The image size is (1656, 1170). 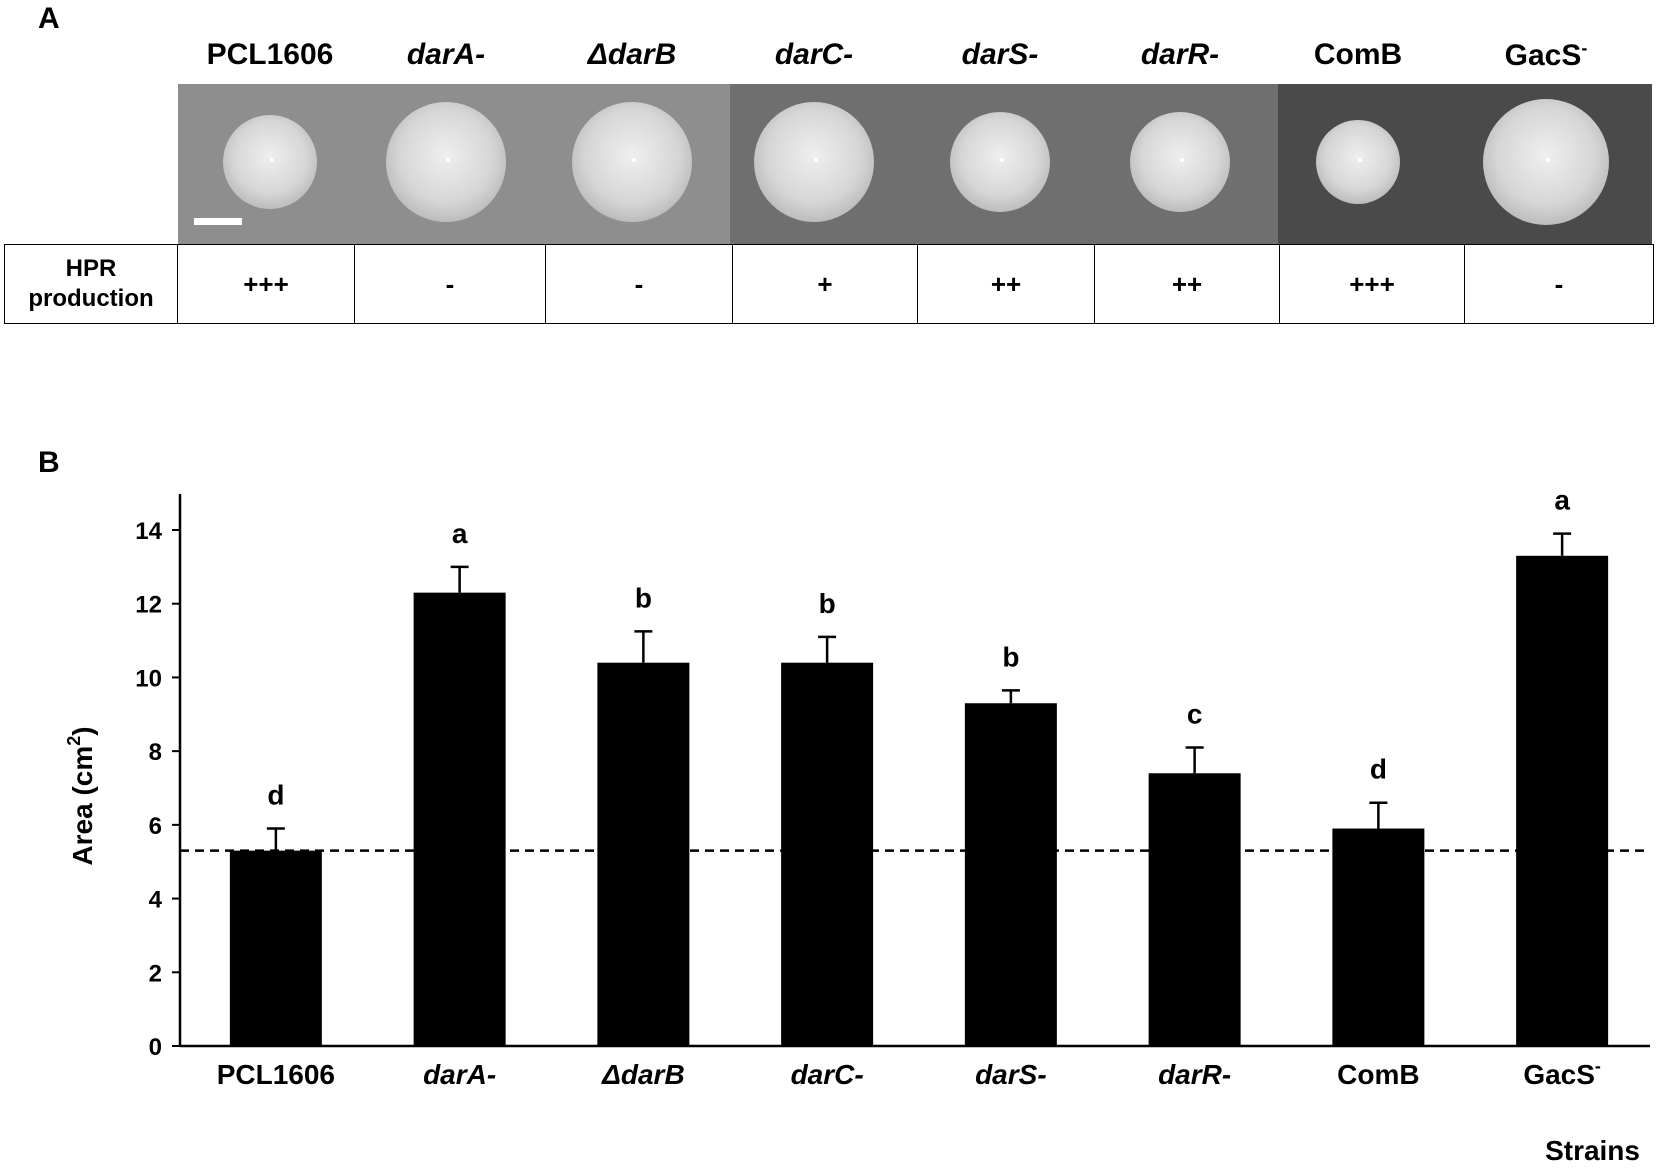 I want to click on x-tick-label-darb: ΔdarB, so click(x=643, y=1074).